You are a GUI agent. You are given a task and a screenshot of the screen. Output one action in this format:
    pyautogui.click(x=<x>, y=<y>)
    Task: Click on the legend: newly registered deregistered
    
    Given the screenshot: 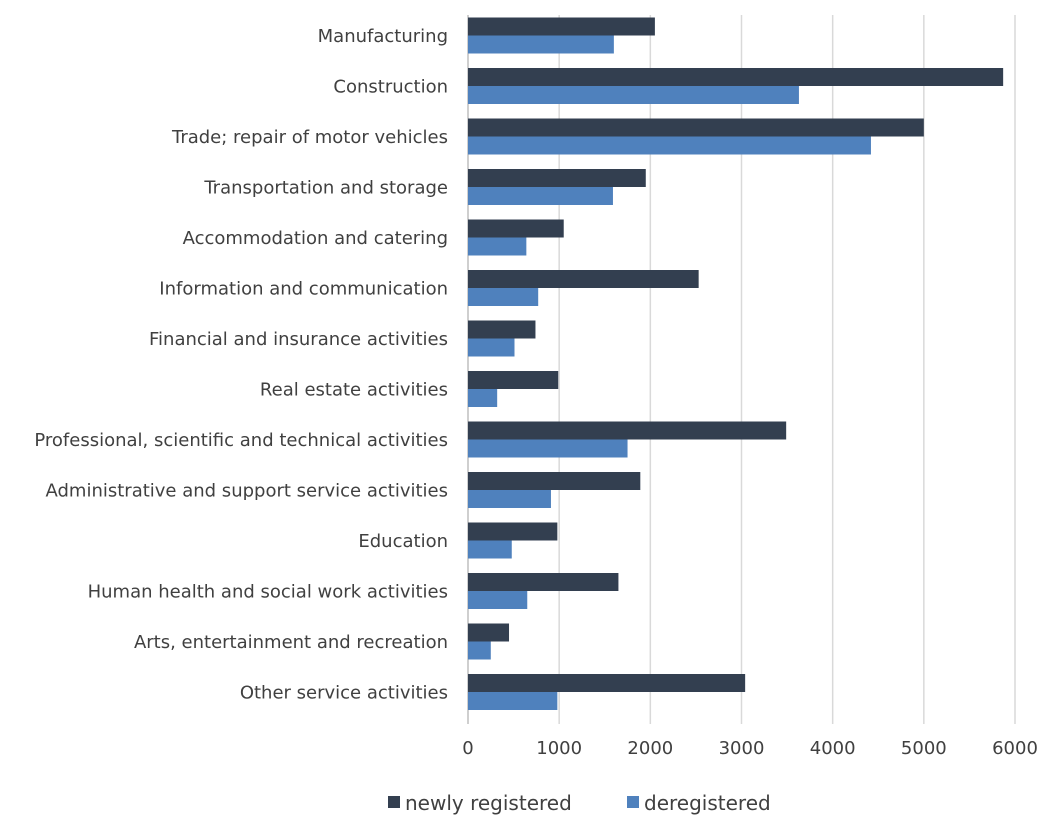 What is the action you would take?
    pyautogui.click(x=579, y=803)
    